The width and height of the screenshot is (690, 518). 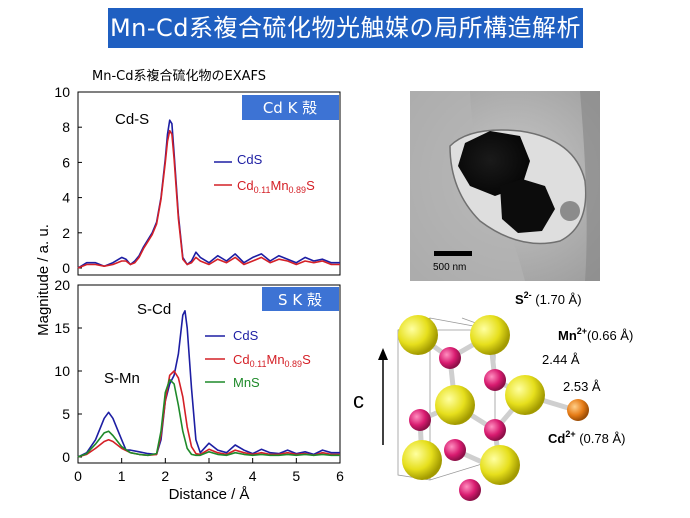 I want to click on page-title: Mn-Cd系複合硫化物光触媒の局所構造解析, so click(x=345, y=28).